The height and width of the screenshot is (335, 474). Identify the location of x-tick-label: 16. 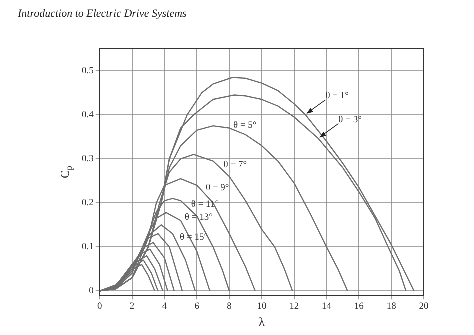
(359, 307).